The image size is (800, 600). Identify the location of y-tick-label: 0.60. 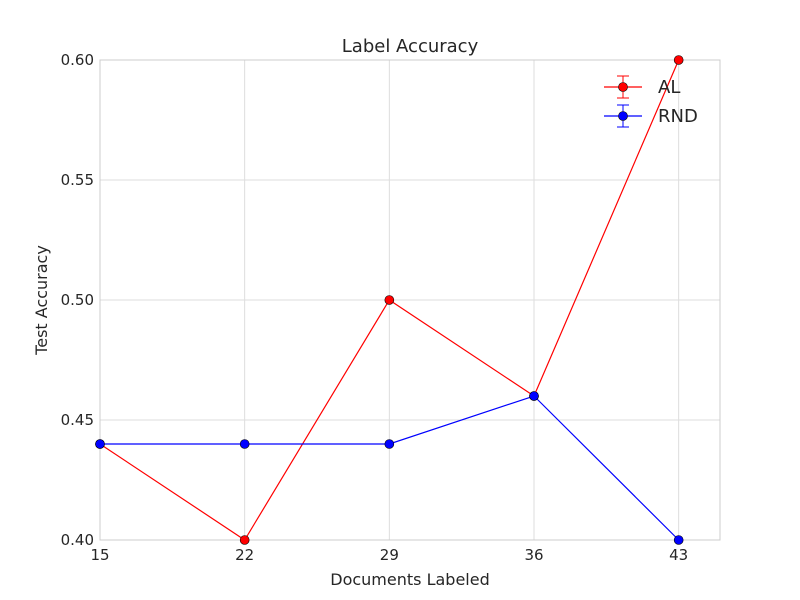
(77, 60).